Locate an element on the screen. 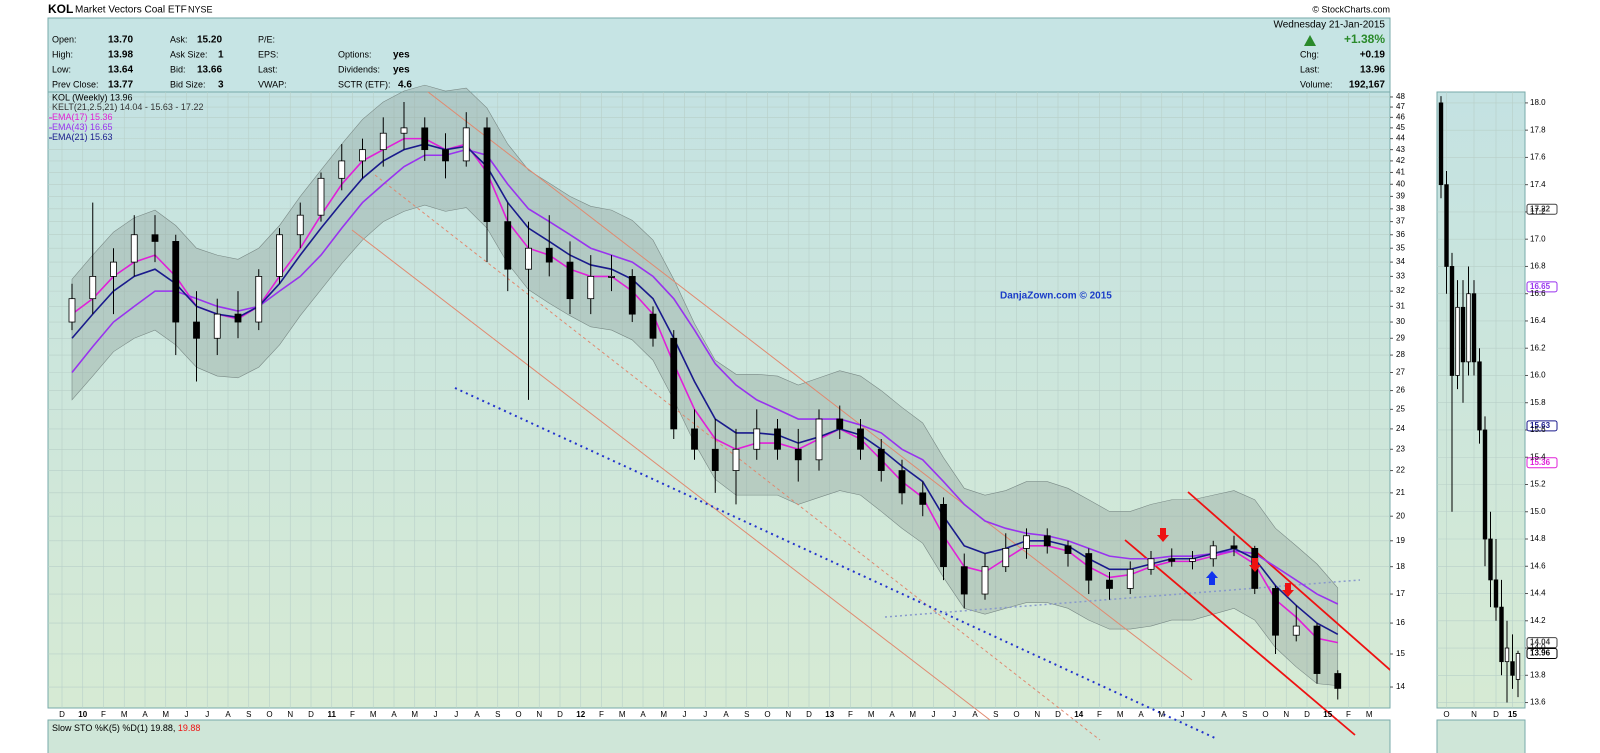 The height and width of the screenshot is (753, 1600). field-value: 4.6 is located at coordinates (405, 85).